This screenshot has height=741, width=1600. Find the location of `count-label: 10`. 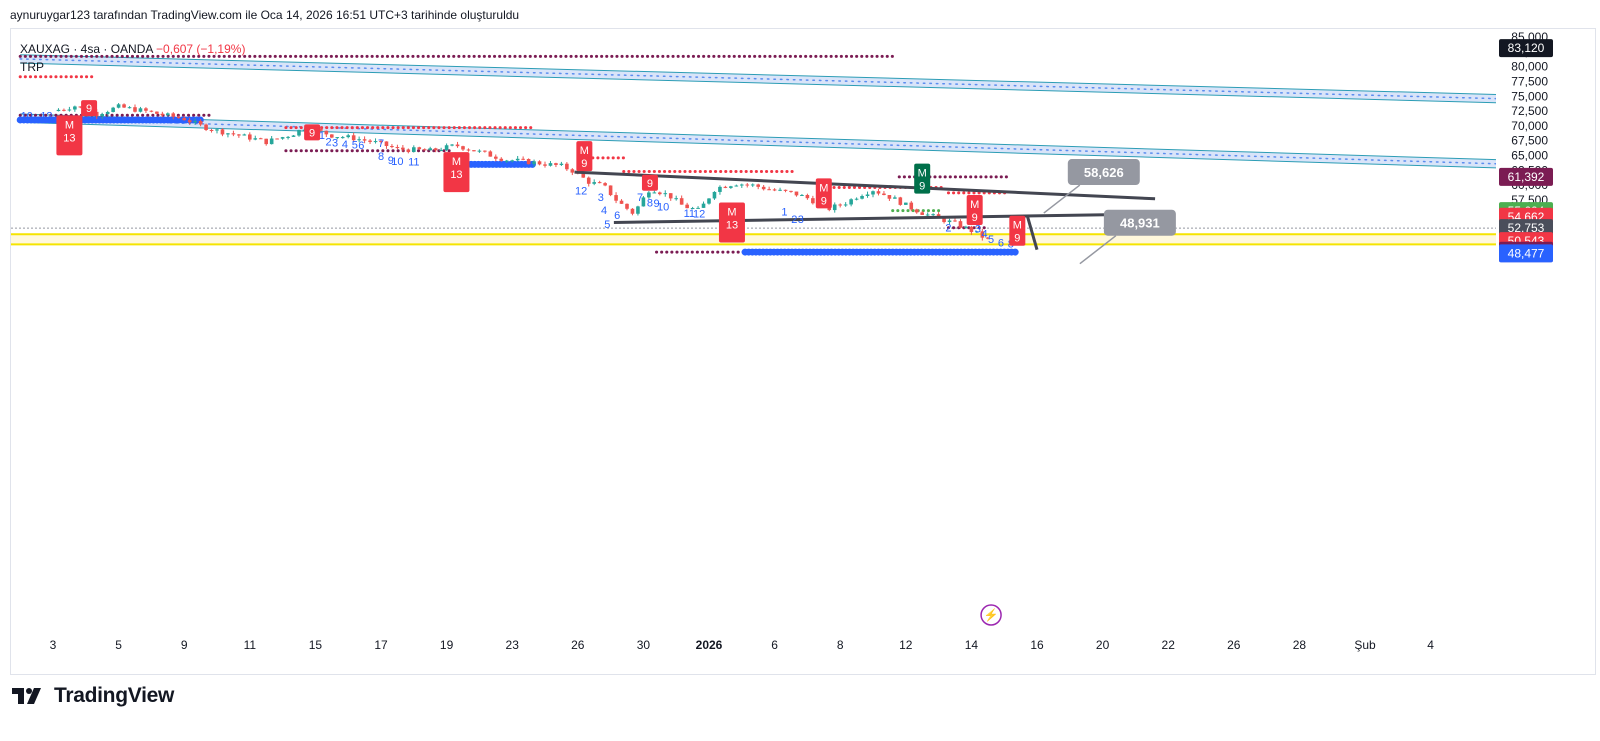

count-label: 10 is located at coordinates (397, 162).